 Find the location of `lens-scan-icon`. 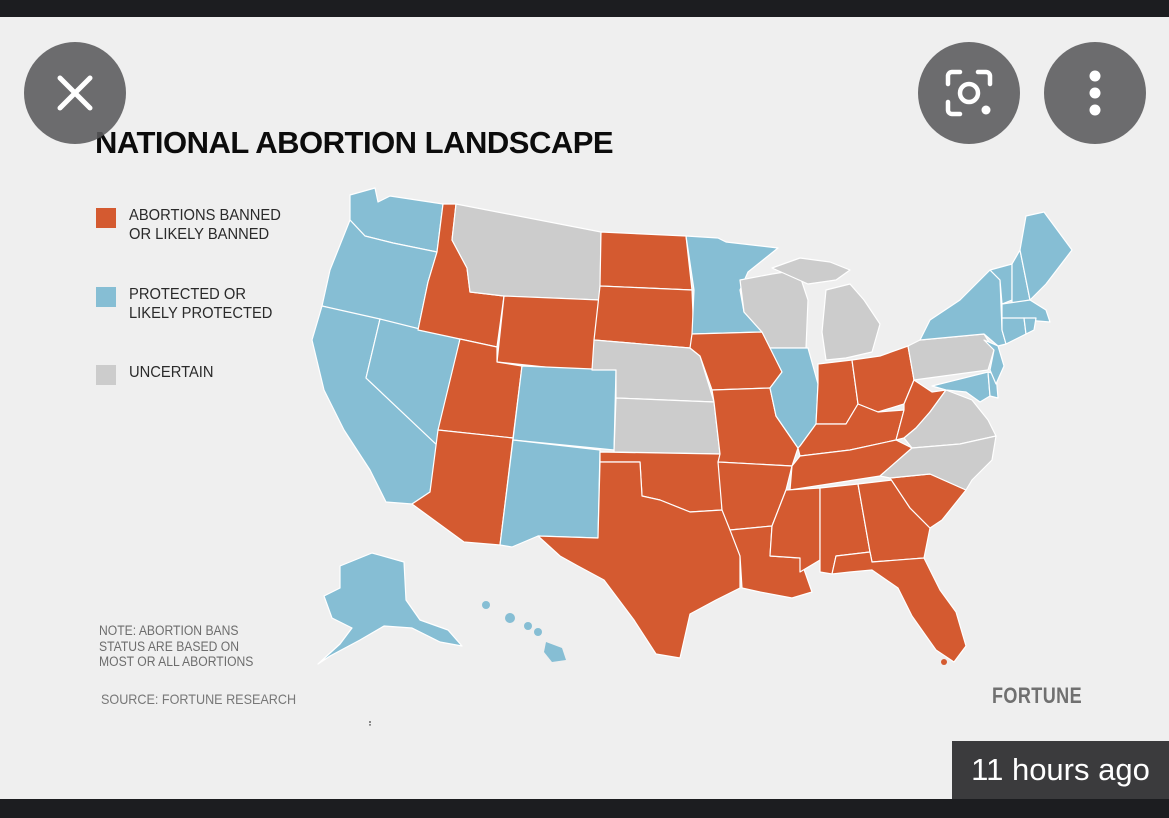

lens-scan-icon is located at coordinates (969, 93).